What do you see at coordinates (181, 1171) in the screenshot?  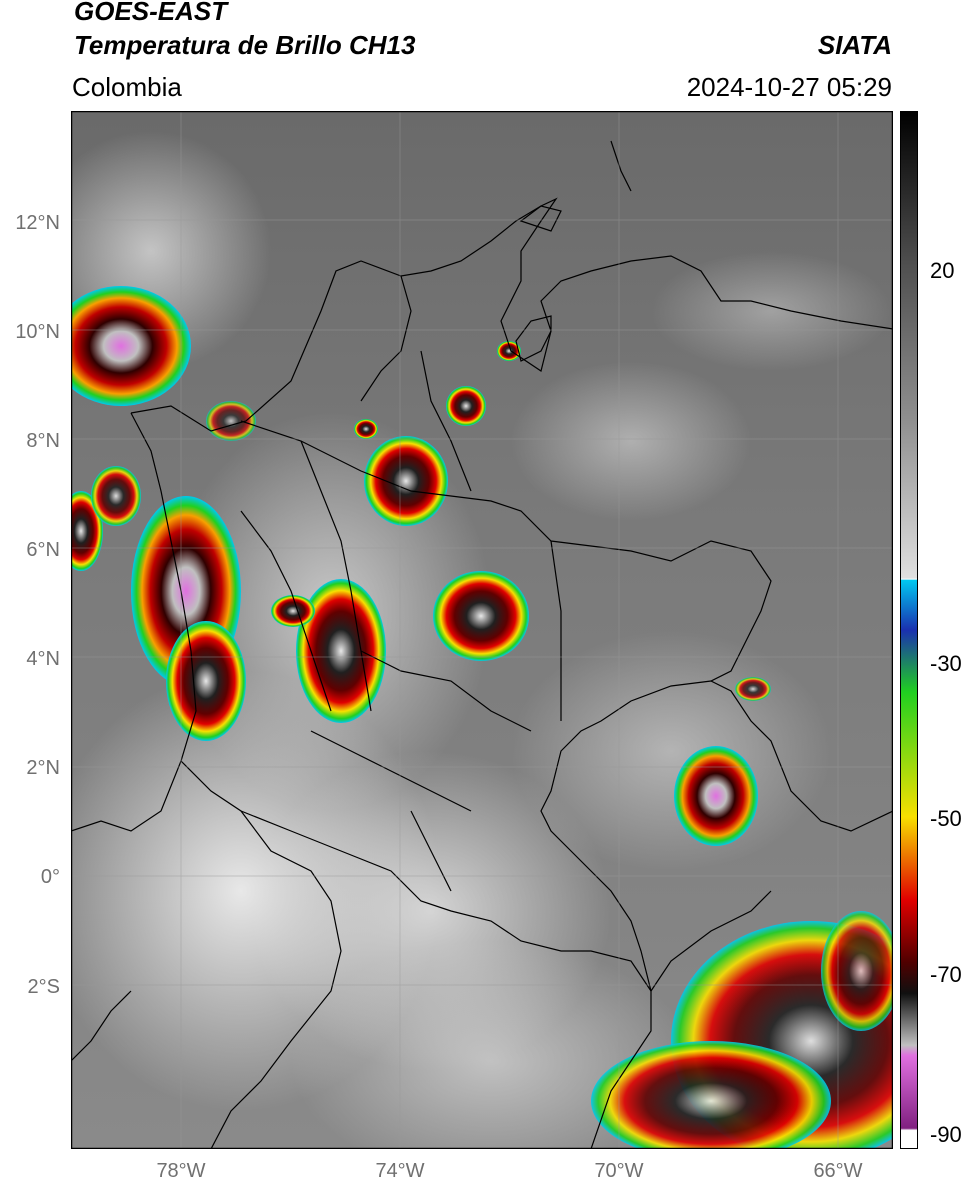 I see `lon-tick-78w: 78°W` at bounding box center [181, 1171].